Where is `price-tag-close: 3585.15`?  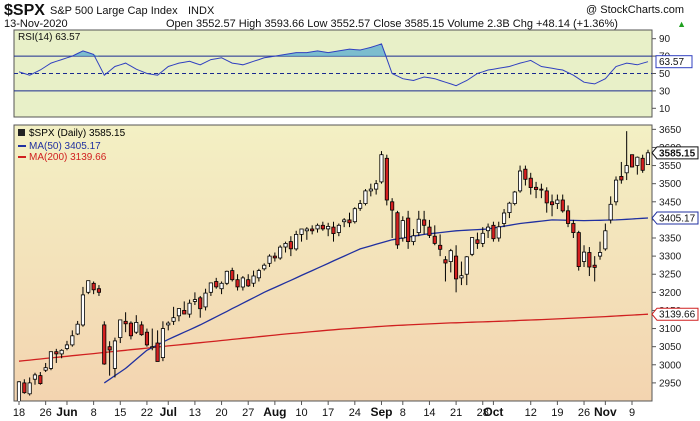 price-tag-close: 3585.15 is located at coordinates (675, 152).